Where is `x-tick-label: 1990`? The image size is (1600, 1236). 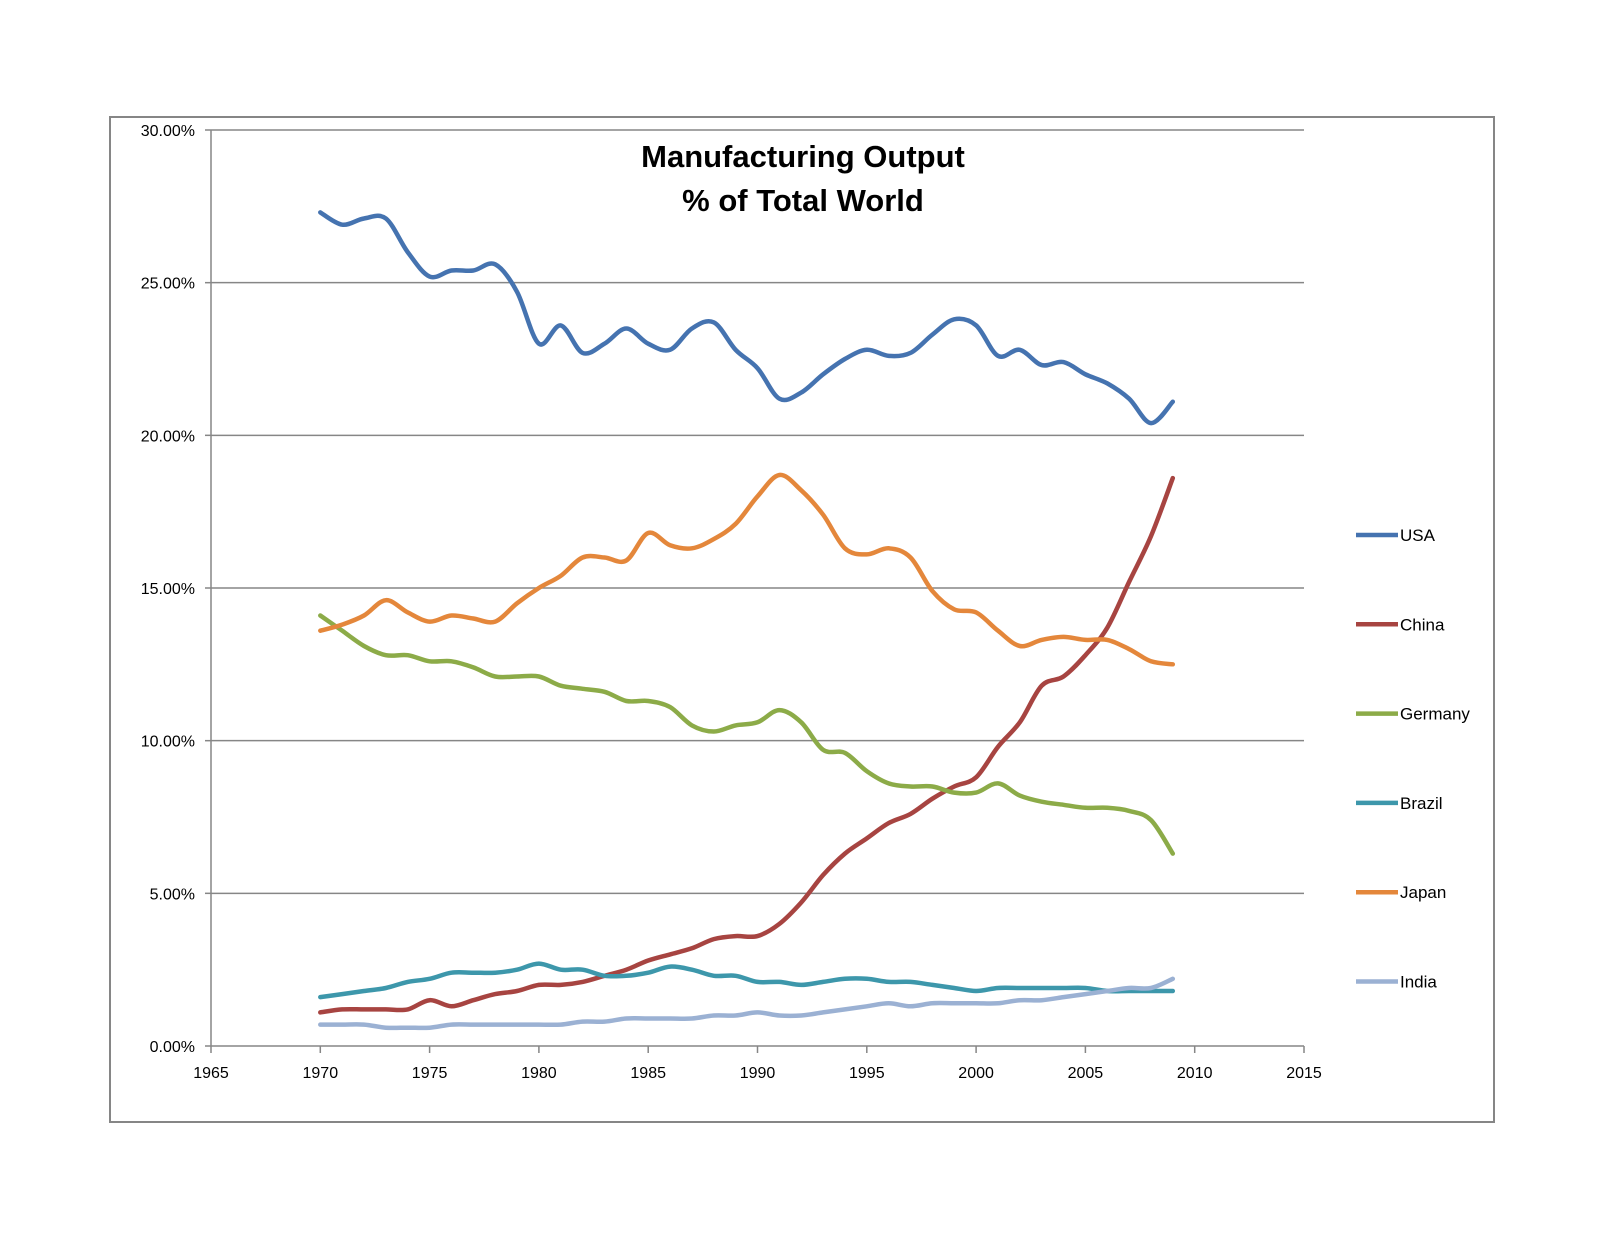 x-tick-label: 1990 is located at coordinates (758, 1073).